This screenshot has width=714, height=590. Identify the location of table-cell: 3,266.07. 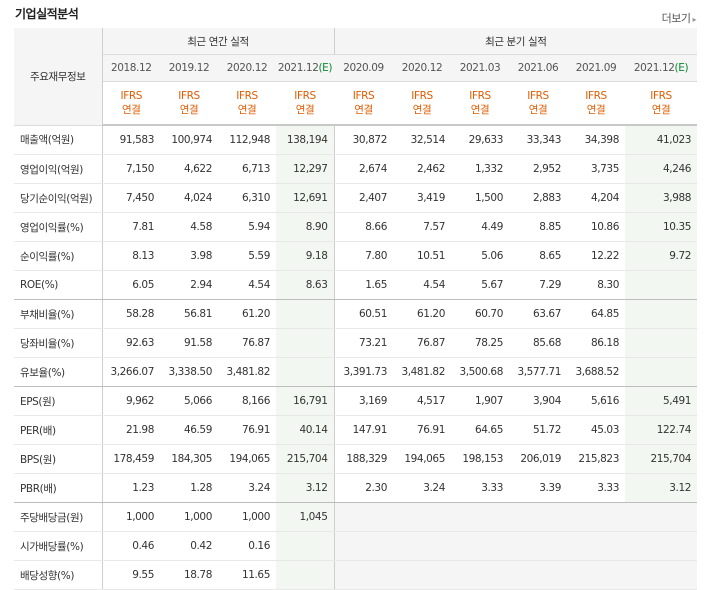
(131, 372).